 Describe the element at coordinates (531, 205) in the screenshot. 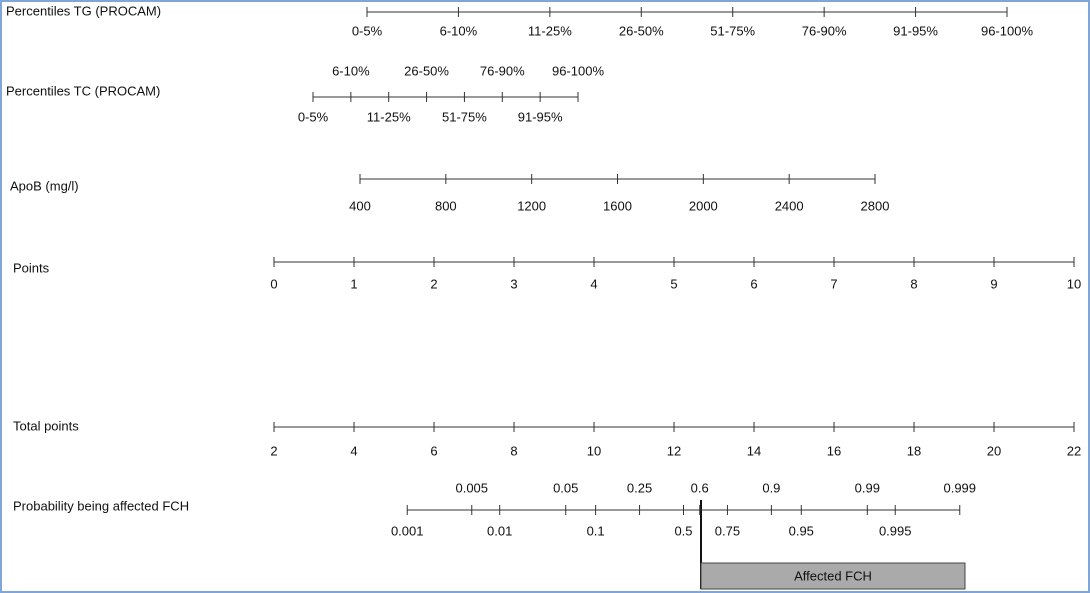

I see `tick-label: 1200` at that location.